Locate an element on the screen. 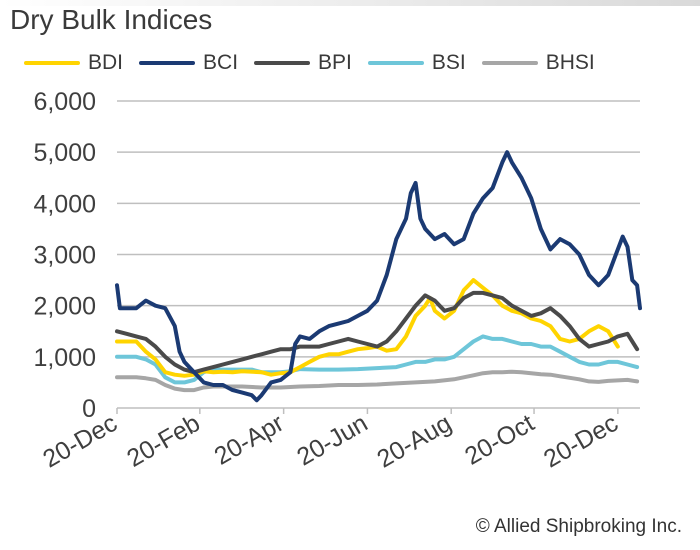  legend-item-bdi: BDI is located at coordinates (73, 63).